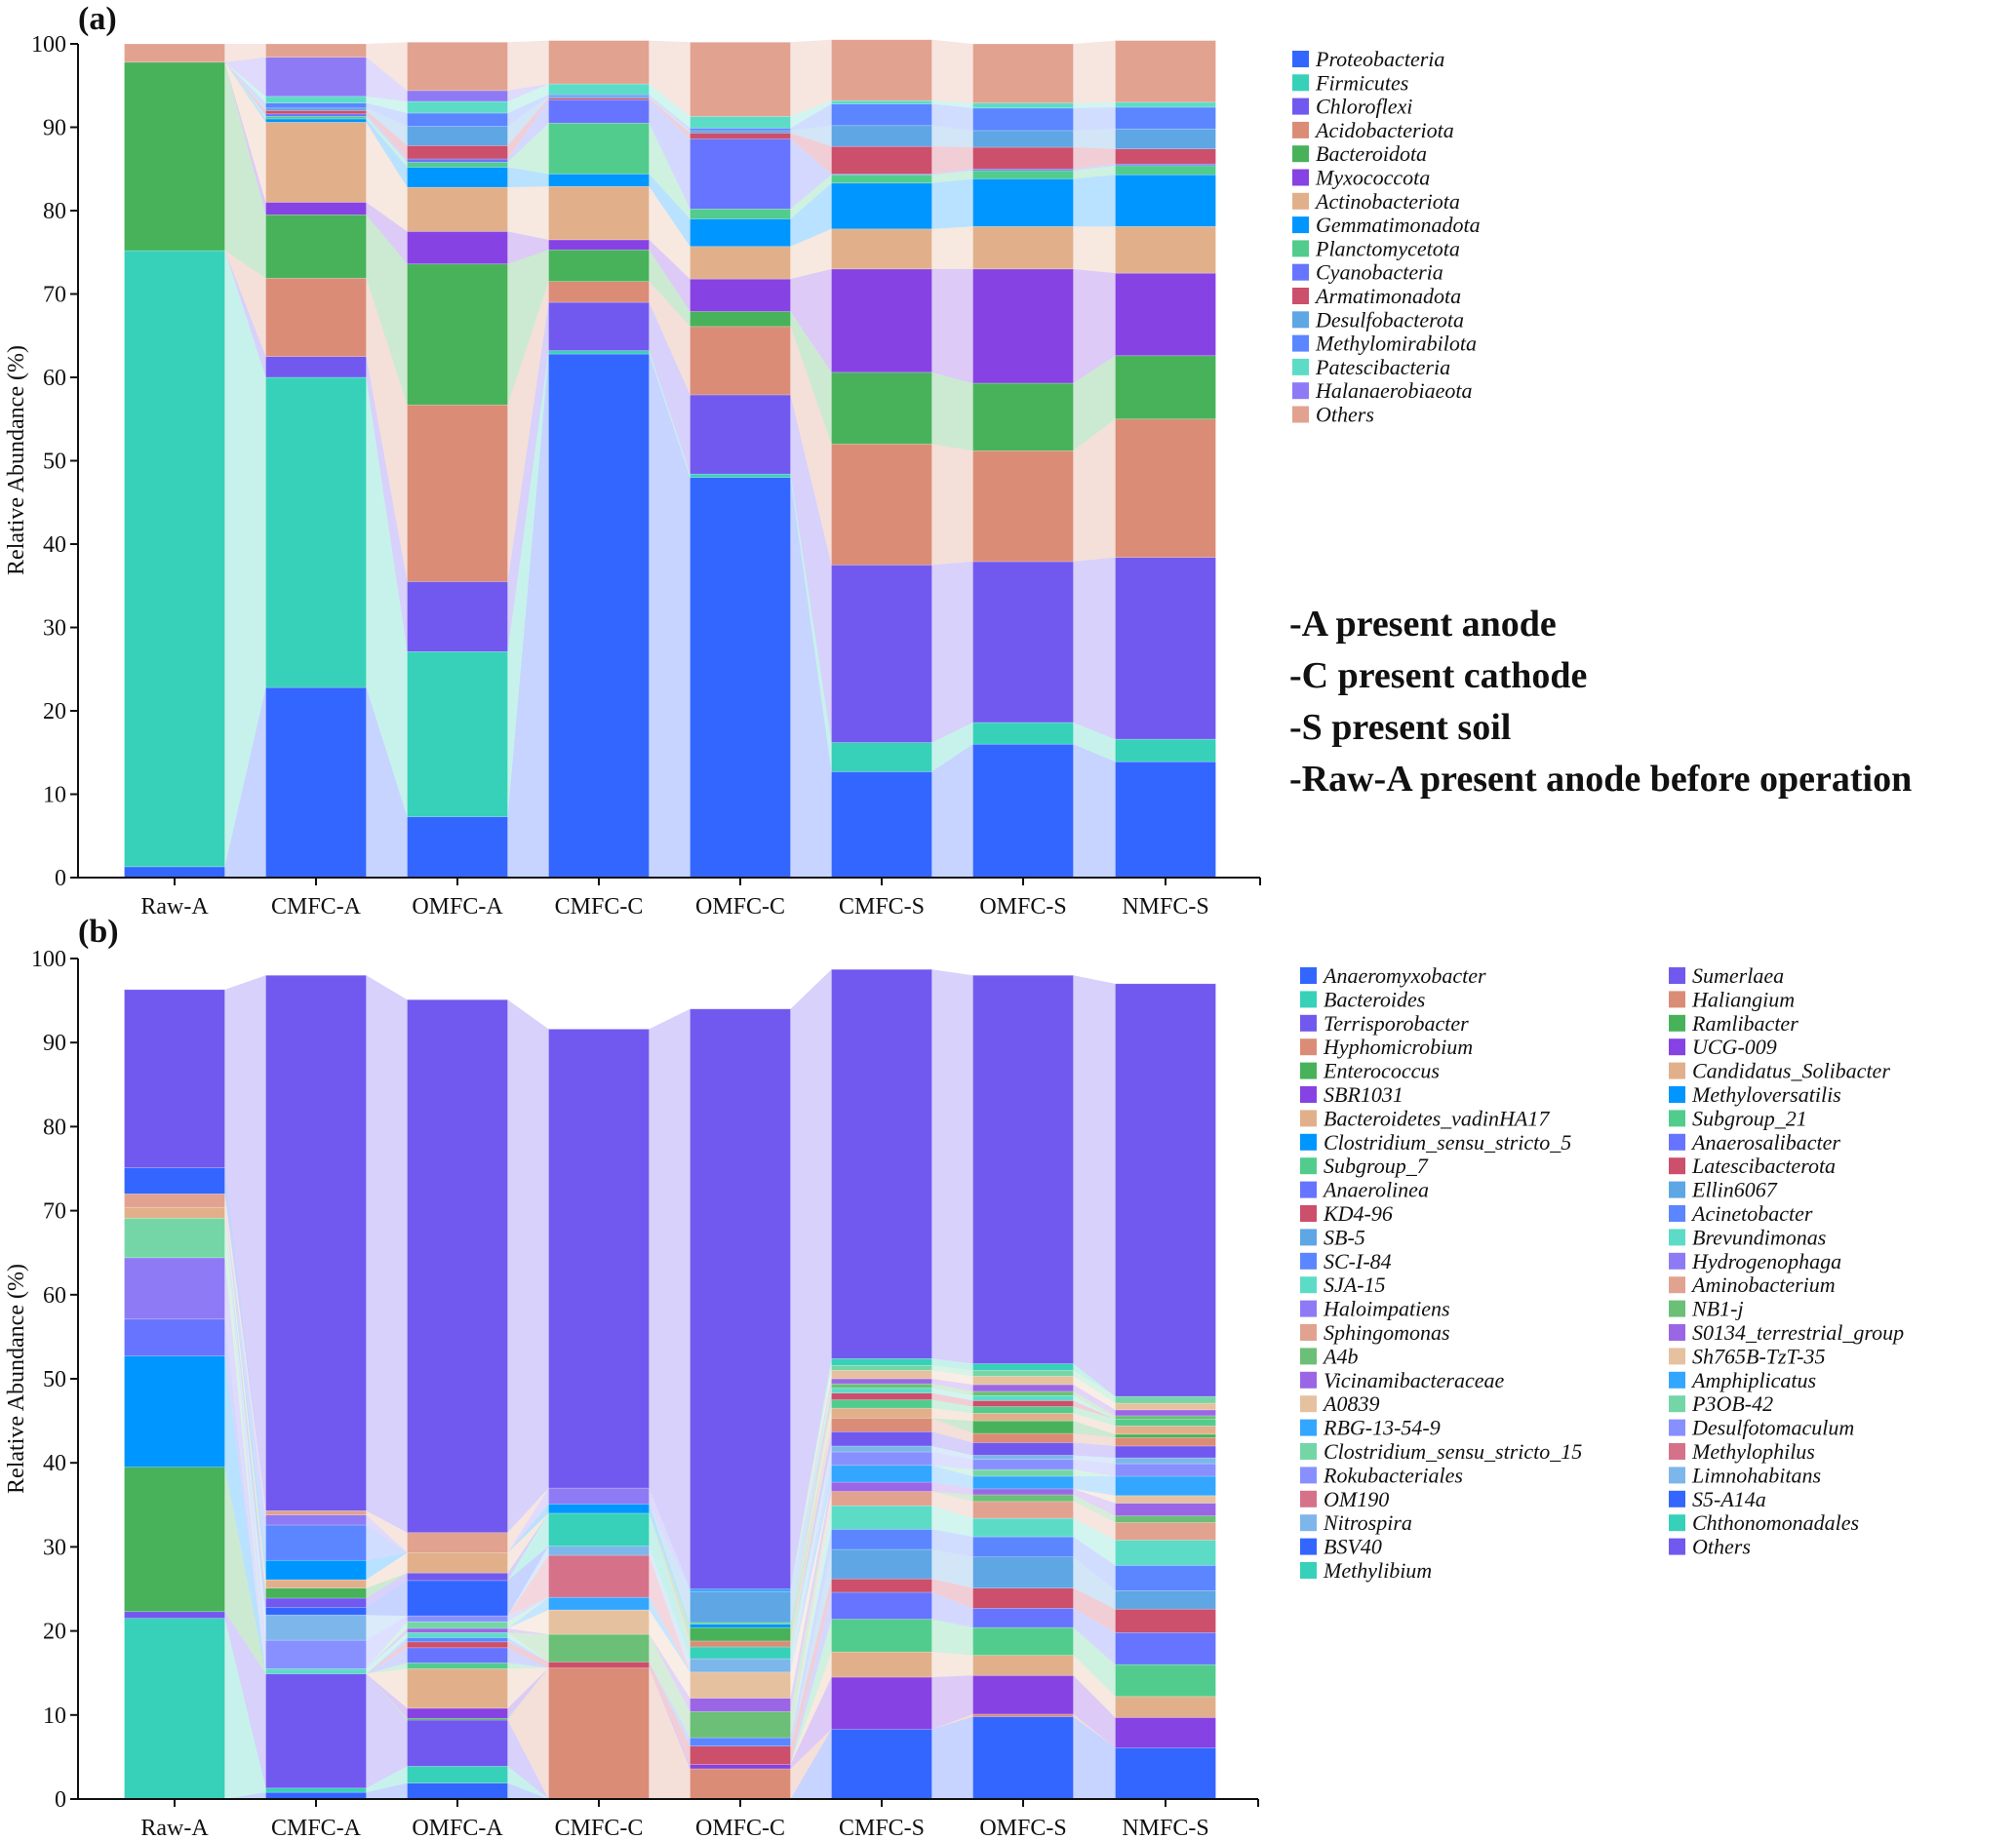 The image size is (2016, 1840). Describe the element at coordinates (316, 162) in the screenshot. I see `bar-segment-actinobacteriota-cmfc-a` at that location.